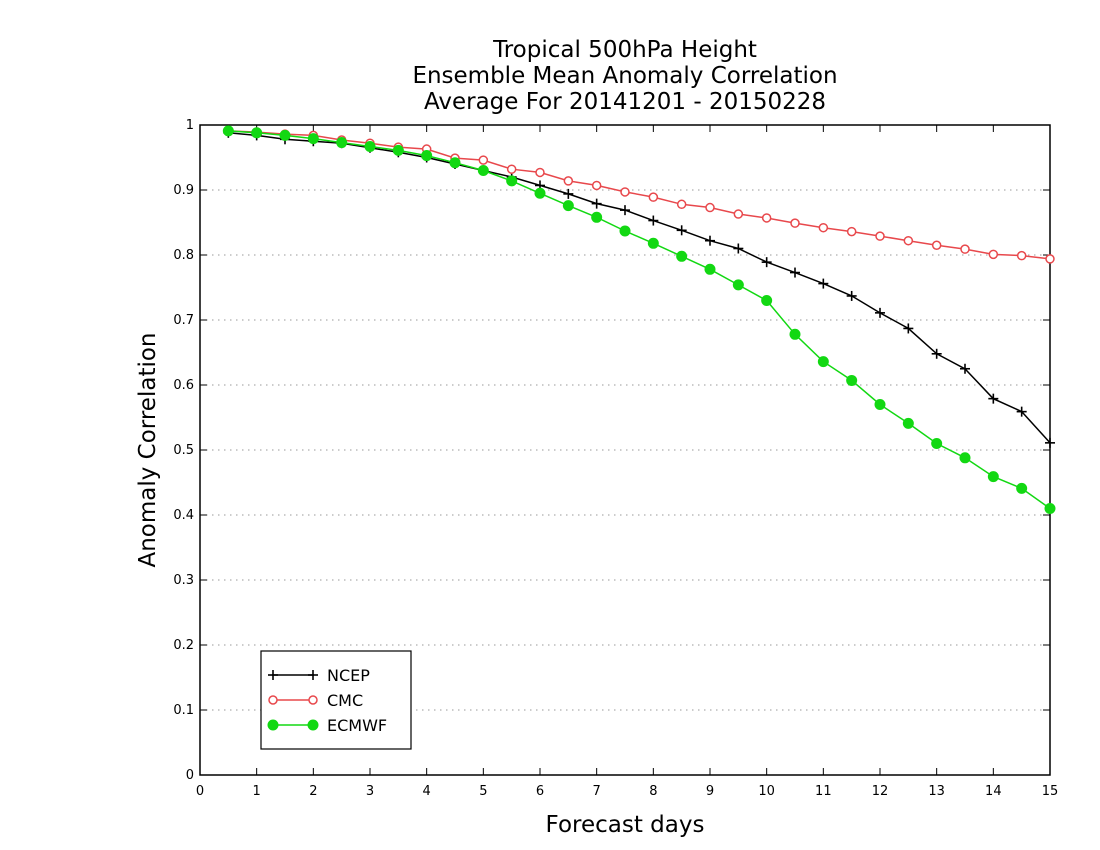  Describe the element at coordinates (427, 791) in the screenshot. I see `x-tick-label: 4` at that location.